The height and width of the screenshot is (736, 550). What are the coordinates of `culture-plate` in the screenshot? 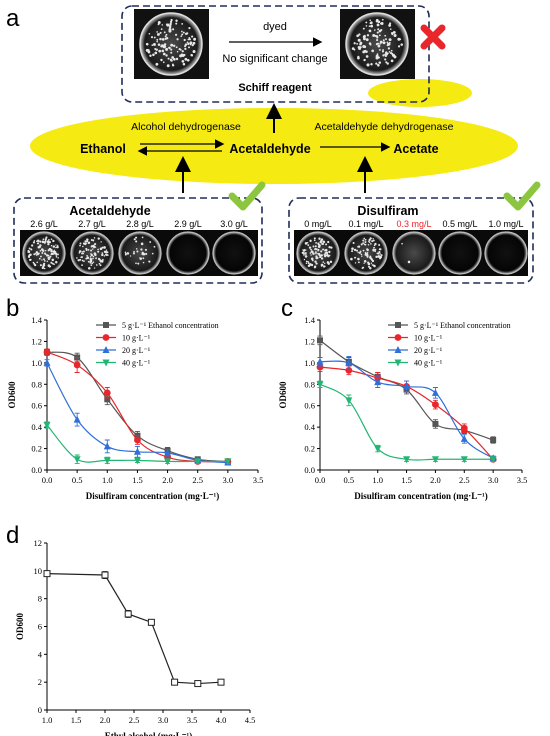 It's located at (366, 253).